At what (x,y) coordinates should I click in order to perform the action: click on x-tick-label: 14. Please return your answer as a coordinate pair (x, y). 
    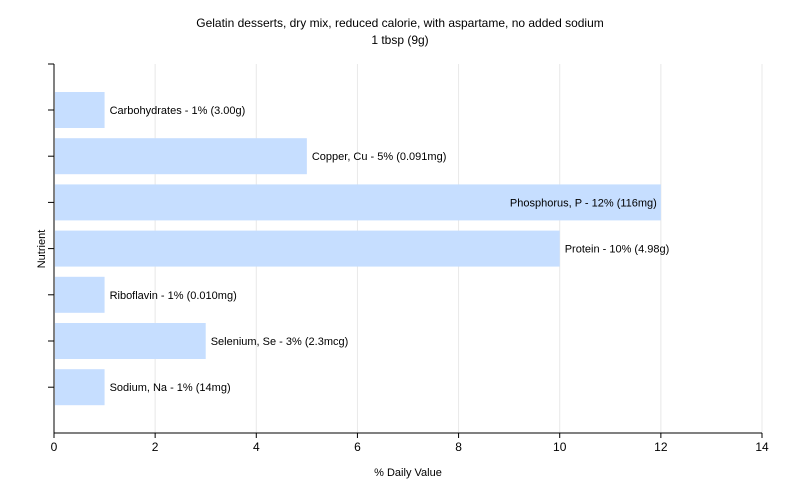
    Looking at the image, I should click on (762, 447).